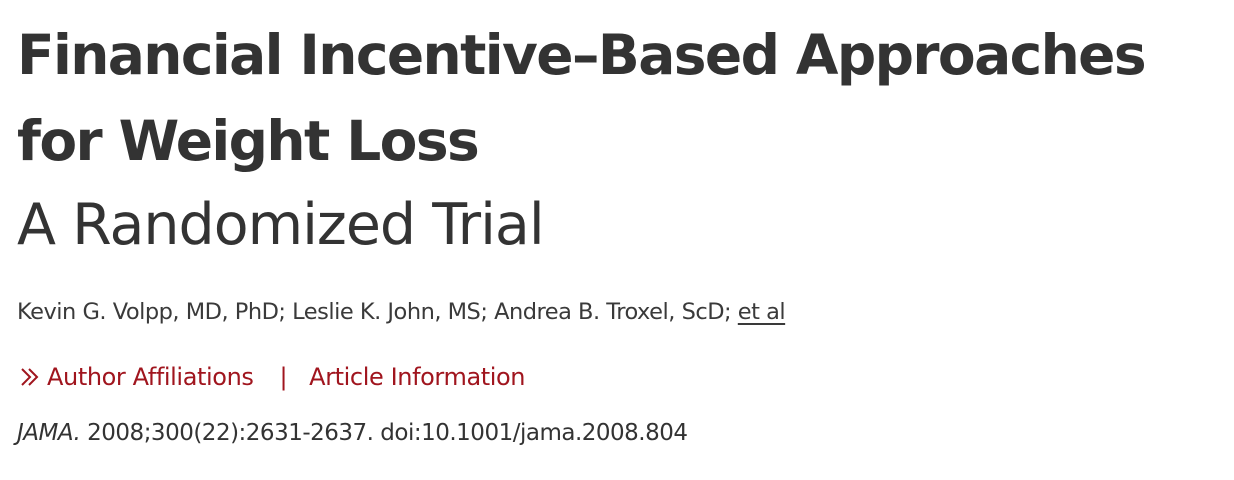  What do you see at coordinates (417, 377) in the screenshot?
I see `article-information-link: Article Information` at bounding box center [417, 377].